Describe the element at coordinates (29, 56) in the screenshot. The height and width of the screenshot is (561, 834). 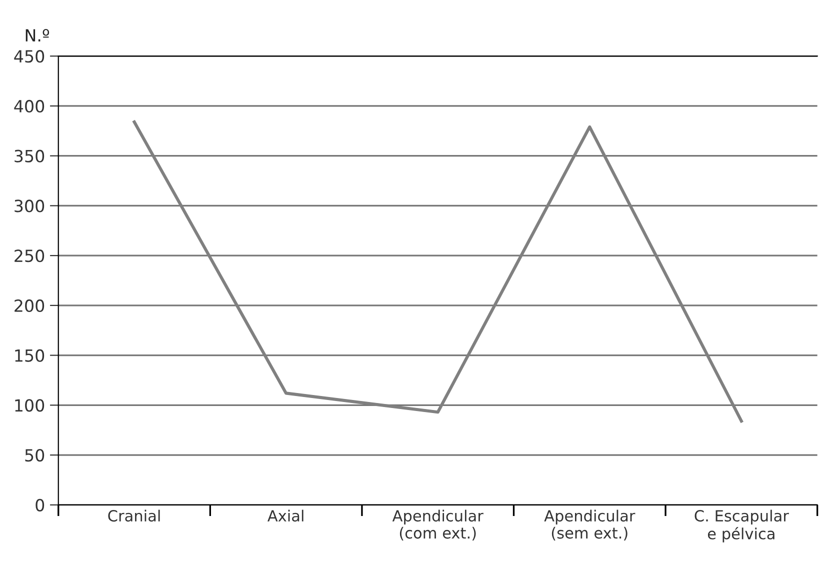
I see `y-tick-label: 450` at that location.